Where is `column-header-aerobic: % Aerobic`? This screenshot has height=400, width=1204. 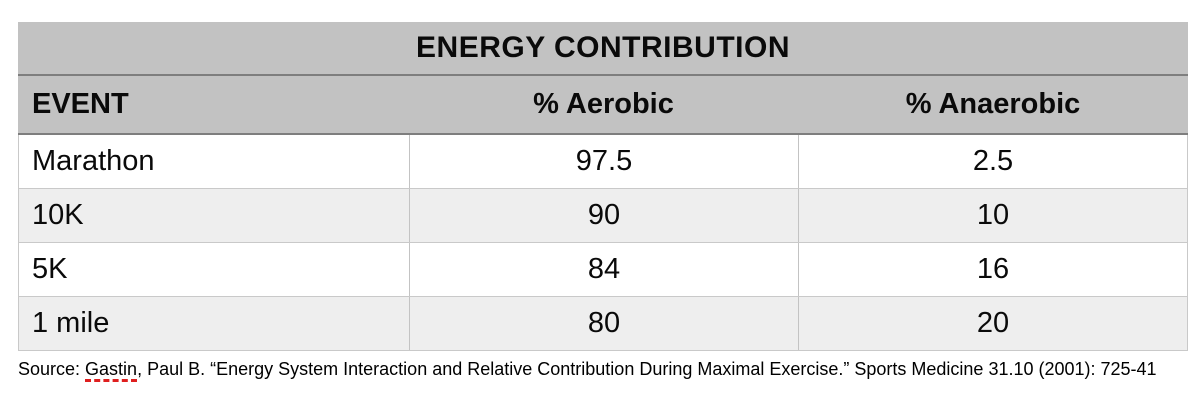 column-header-aerobic: % Aerobic is located at coordinates (603, 104).